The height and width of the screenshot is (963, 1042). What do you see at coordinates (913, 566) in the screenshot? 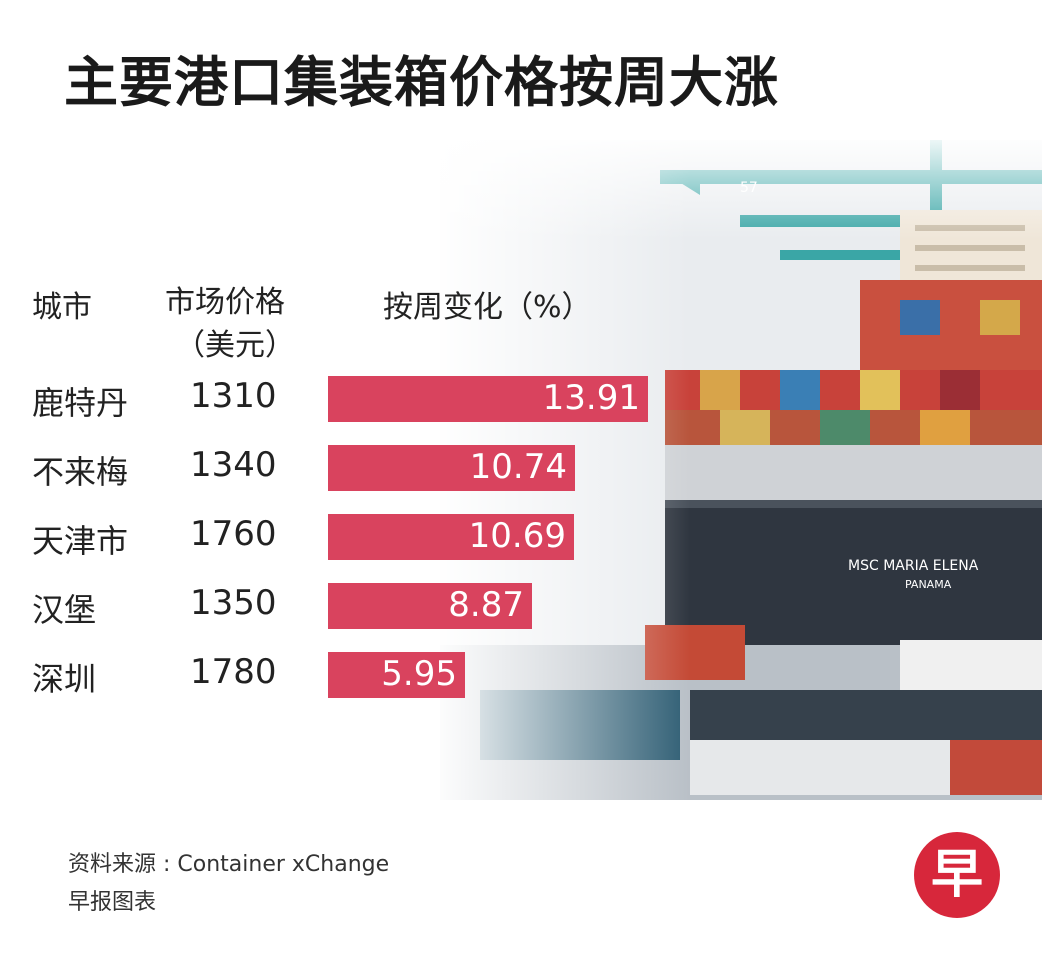
I see `ship-name: MSC MARIA ELENA` at bounding box center [913, 566].